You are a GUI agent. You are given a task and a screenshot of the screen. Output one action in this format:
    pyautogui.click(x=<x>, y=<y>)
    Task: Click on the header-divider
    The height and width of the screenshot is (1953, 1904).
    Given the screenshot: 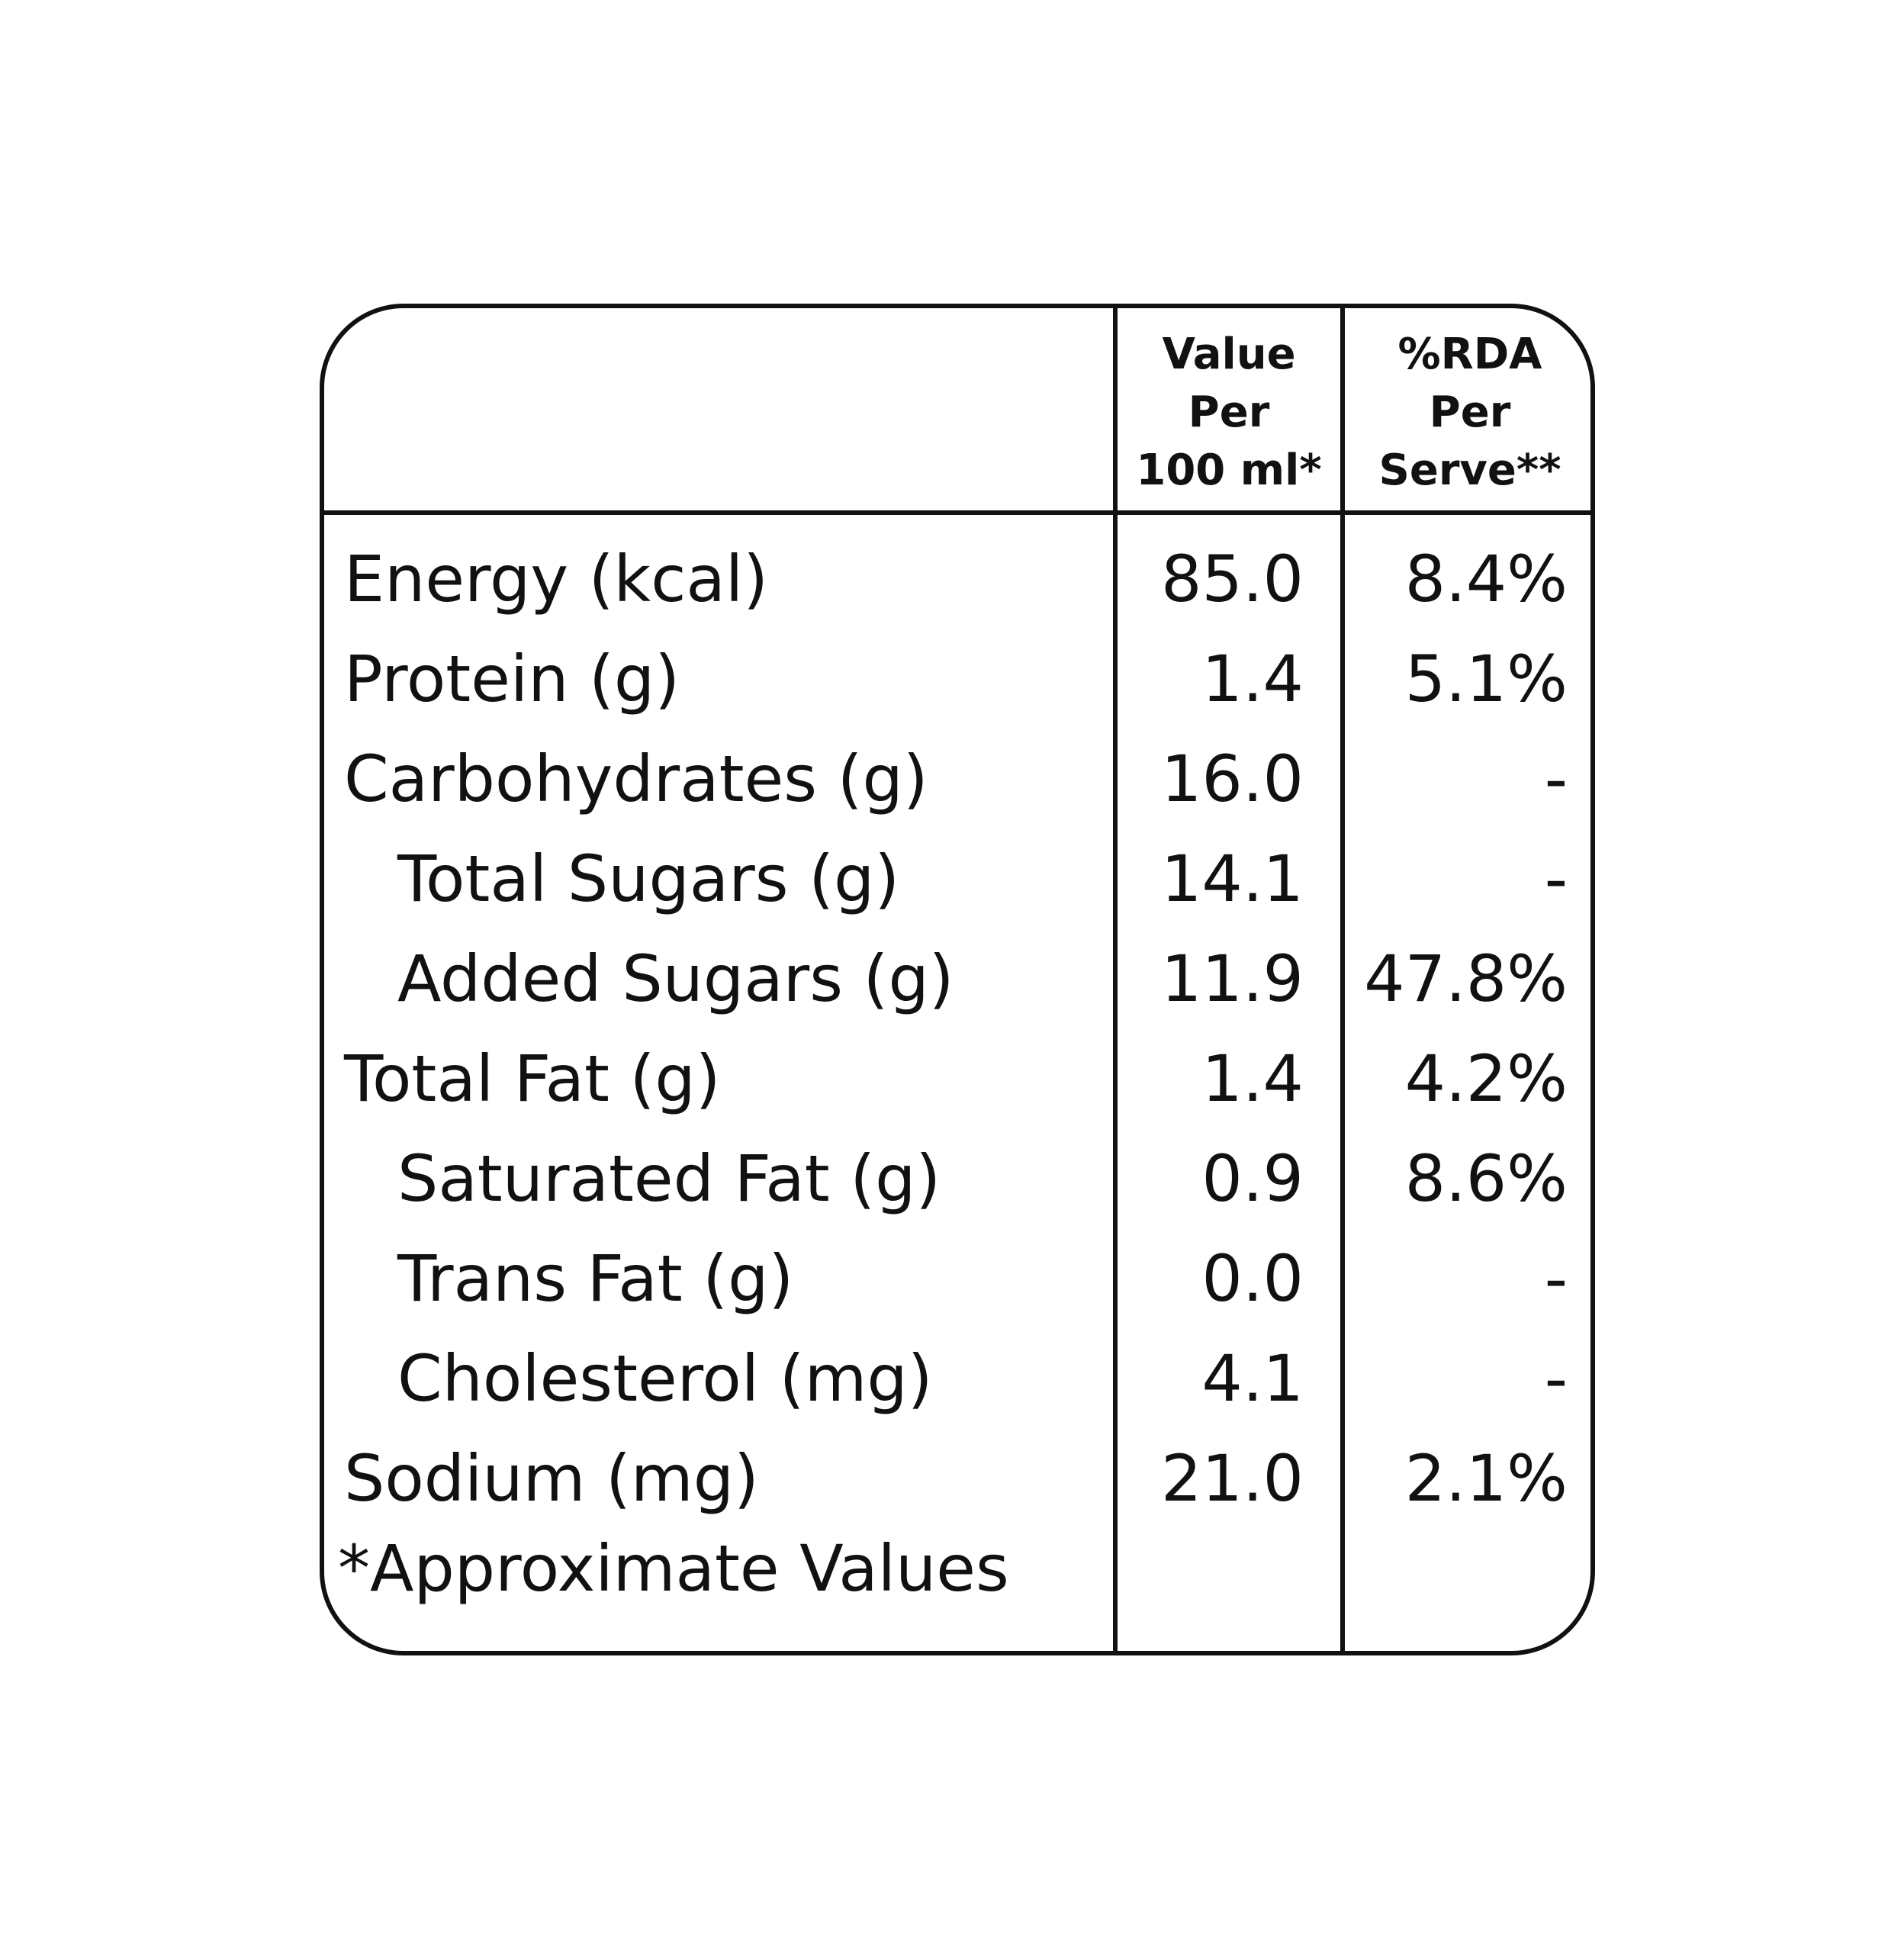 What is the action you would take?
    pyautogui.click(x=957, y=512)
    